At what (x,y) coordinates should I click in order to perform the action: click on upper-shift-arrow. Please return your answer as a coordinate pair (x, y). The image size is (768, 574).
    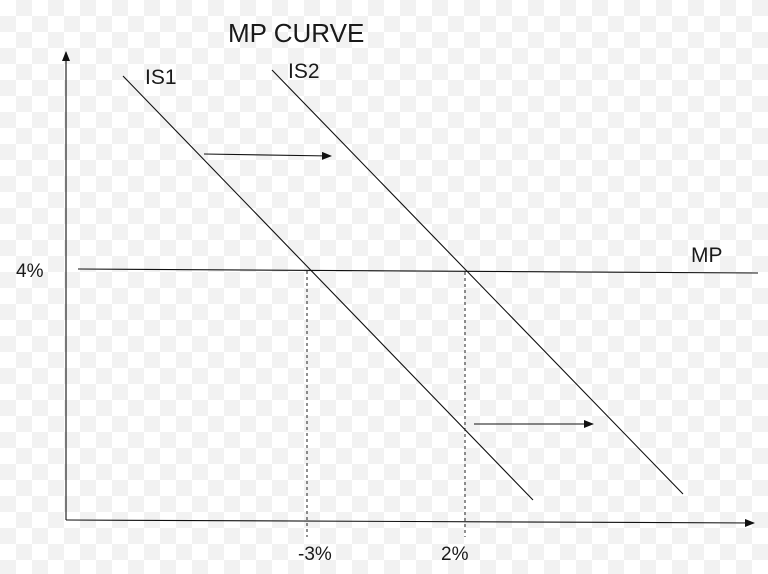
    Looking at the image, I should click on (267, 155).